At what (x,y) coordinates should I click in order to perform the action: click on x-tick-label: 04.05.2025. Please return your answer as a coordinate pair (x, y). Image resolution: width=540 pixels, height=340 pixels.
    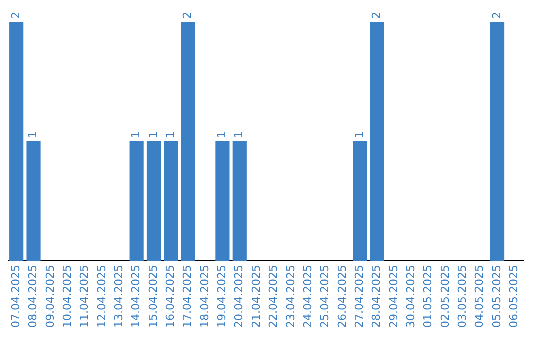
    Looking at the image, I should click on (479, 296).